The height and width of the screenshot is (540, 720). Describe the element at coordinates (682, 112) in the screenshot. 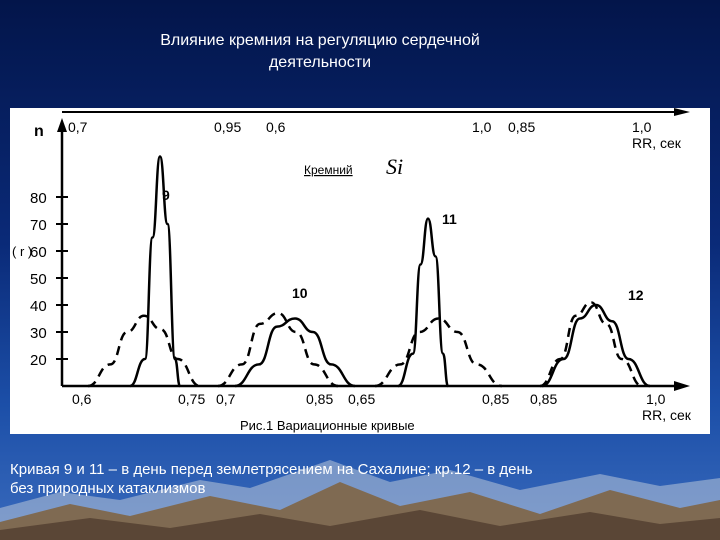

I see `top-axis-arrow` at that location.